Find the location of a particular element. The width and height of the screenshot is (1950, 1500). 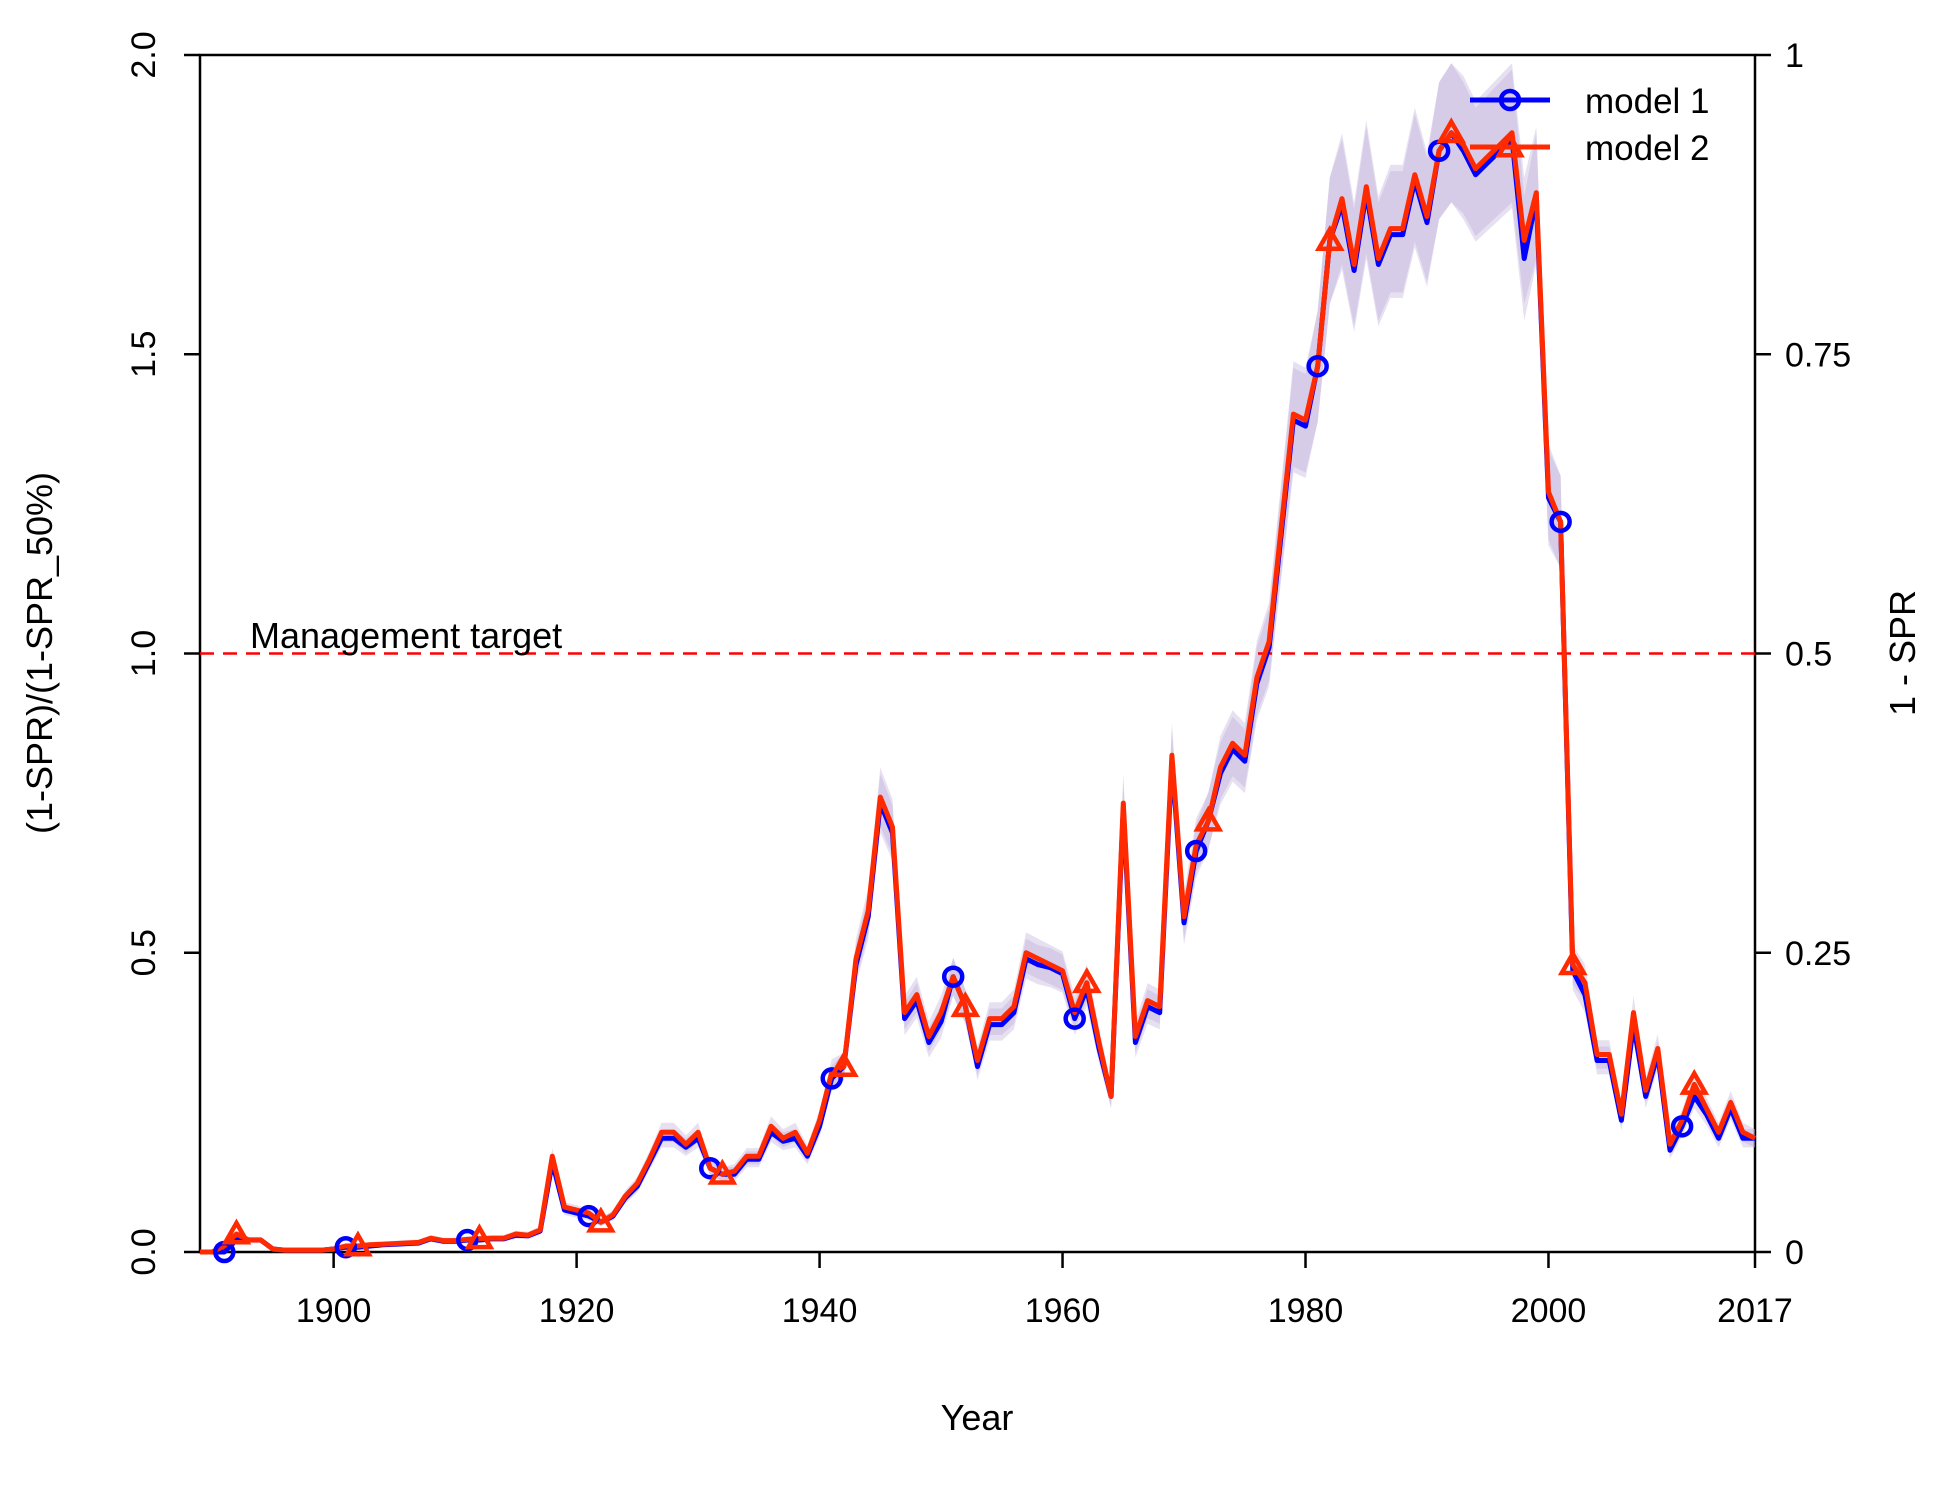

management-target-label: Management target is located at coordinates (406, 635).